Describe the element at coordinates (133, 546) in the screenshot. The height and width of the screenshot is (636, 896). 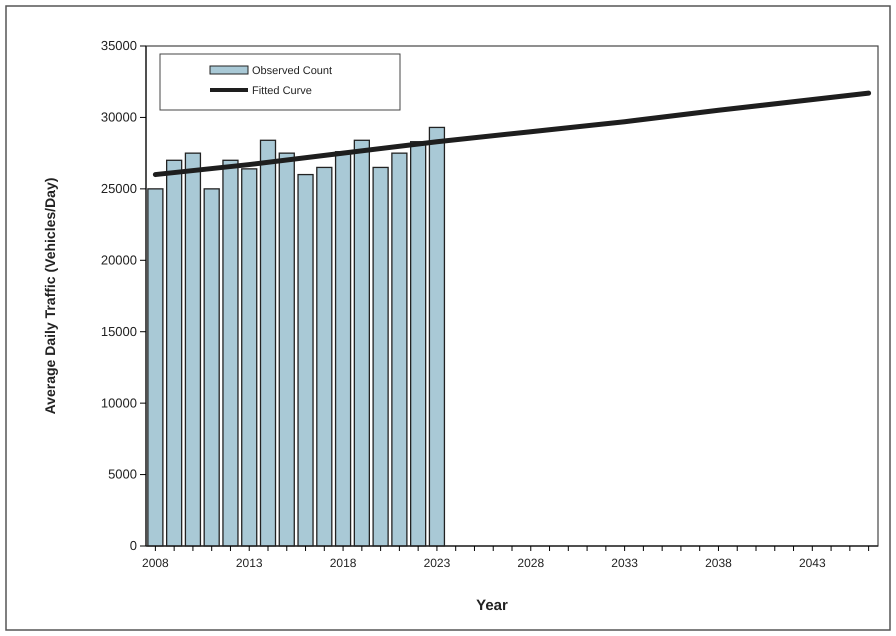
I see `y-tick-label: 0` at that location.